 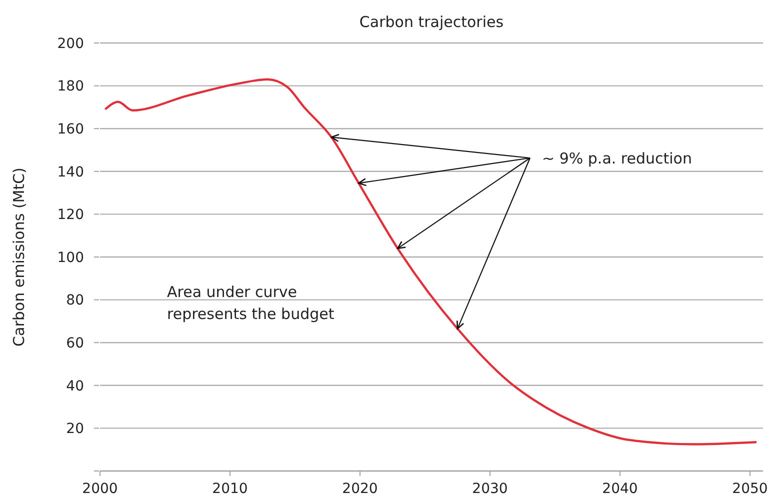 What do you see at coordinates (250, 303) in the screenshot?
I see `annotation: Area under curve represents the budget` at bounding box center [250, 303].